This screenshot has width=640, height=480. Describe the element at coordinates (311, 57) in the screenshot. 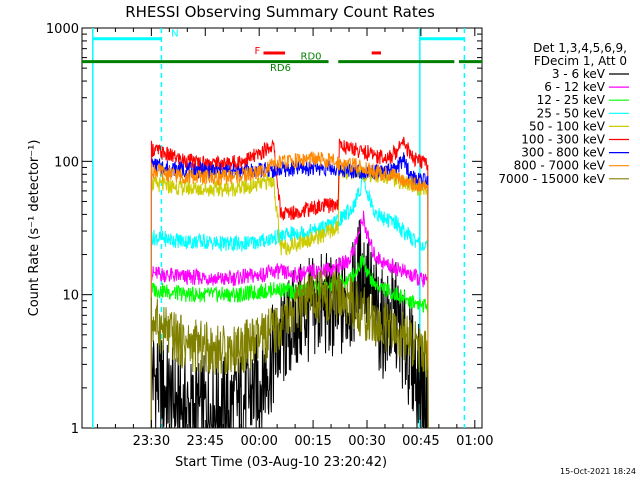

I see `flag-label-2: RD0` at that location.